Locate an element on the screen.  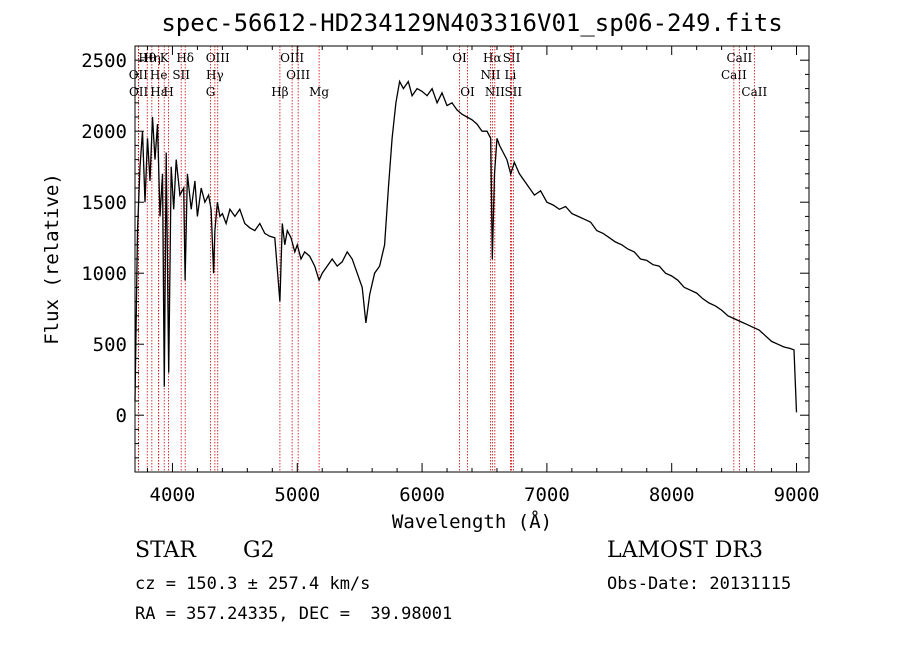
y-tick-label: 500 is located at coordinates (110, 345).